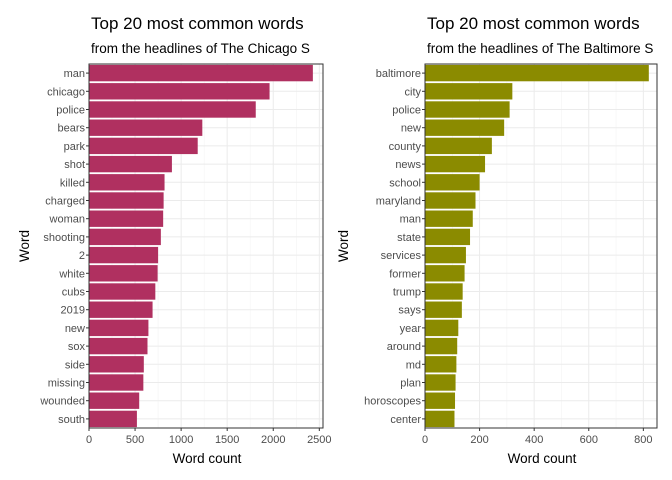 The width and height of the screenshot is (672, 480). What do you see at coordinates (143, 146) in the screenshot?
I see `chicago-bar-park` at bounding box center [143, 146].